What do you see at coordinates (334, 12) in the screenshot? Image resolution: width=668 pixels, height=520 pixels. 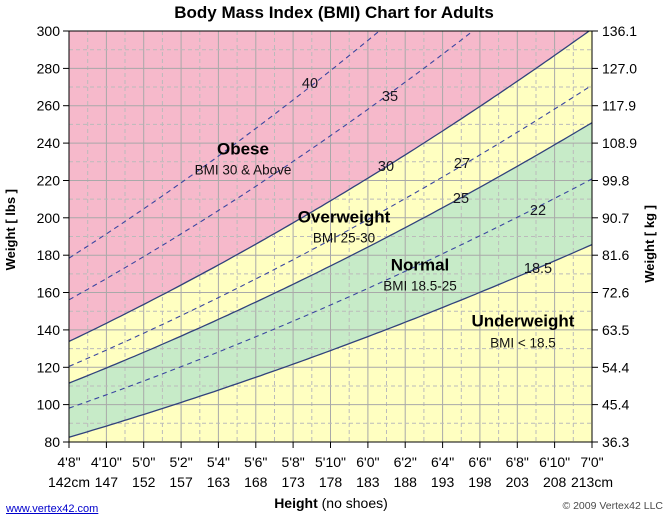 I see `chart-title: Body Mass Index (BMI) Chart for Adults` at bounding box center [334, 12].